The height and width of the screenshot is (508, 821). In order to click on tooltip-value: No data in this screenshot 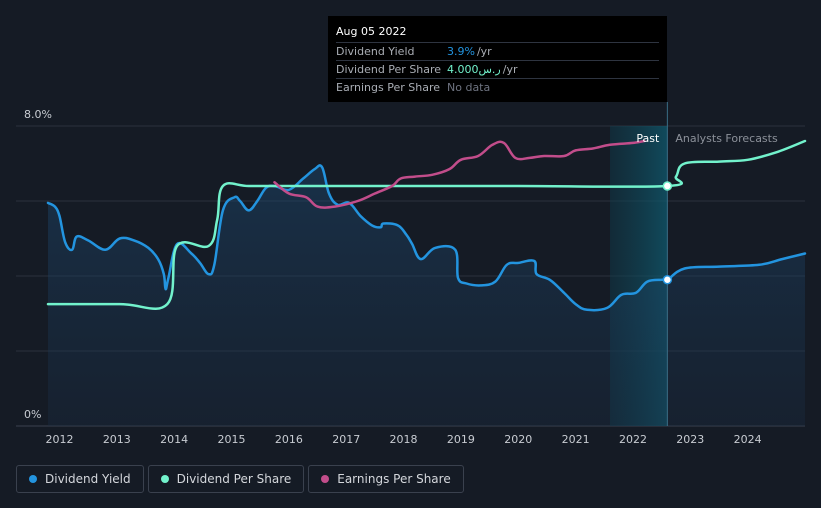, I will do `click(469, 87)`.